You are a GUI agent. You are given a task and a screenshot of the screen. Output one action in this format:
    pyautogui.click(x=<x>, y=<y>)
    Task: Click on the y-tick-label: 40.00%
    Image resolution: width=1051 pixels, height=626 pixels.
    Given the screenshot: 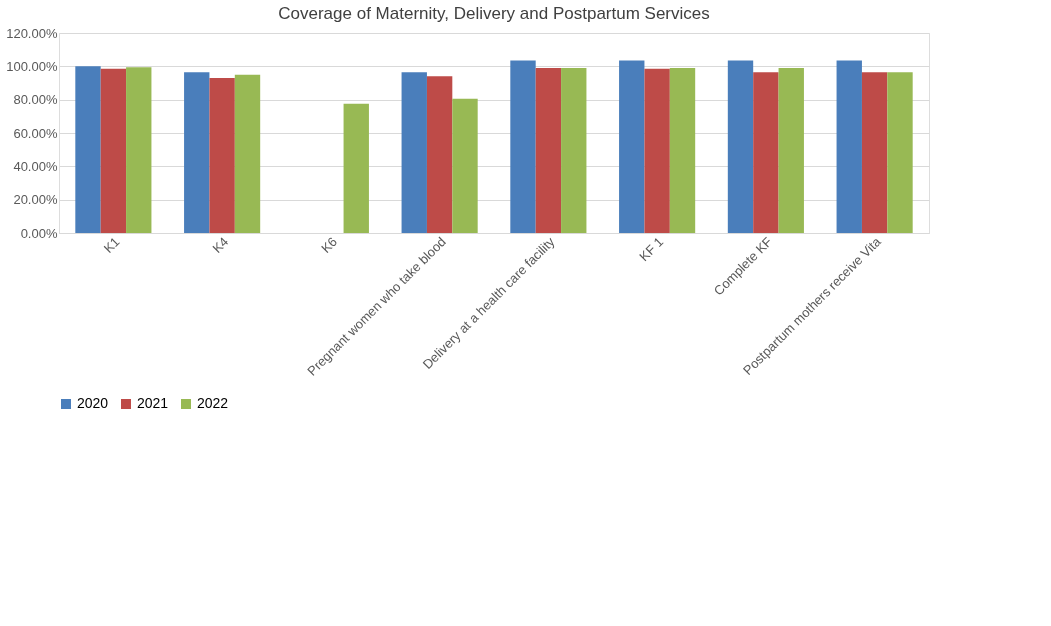 What is the action you would take?
    pyautogui.click(x=35, y=166)
    